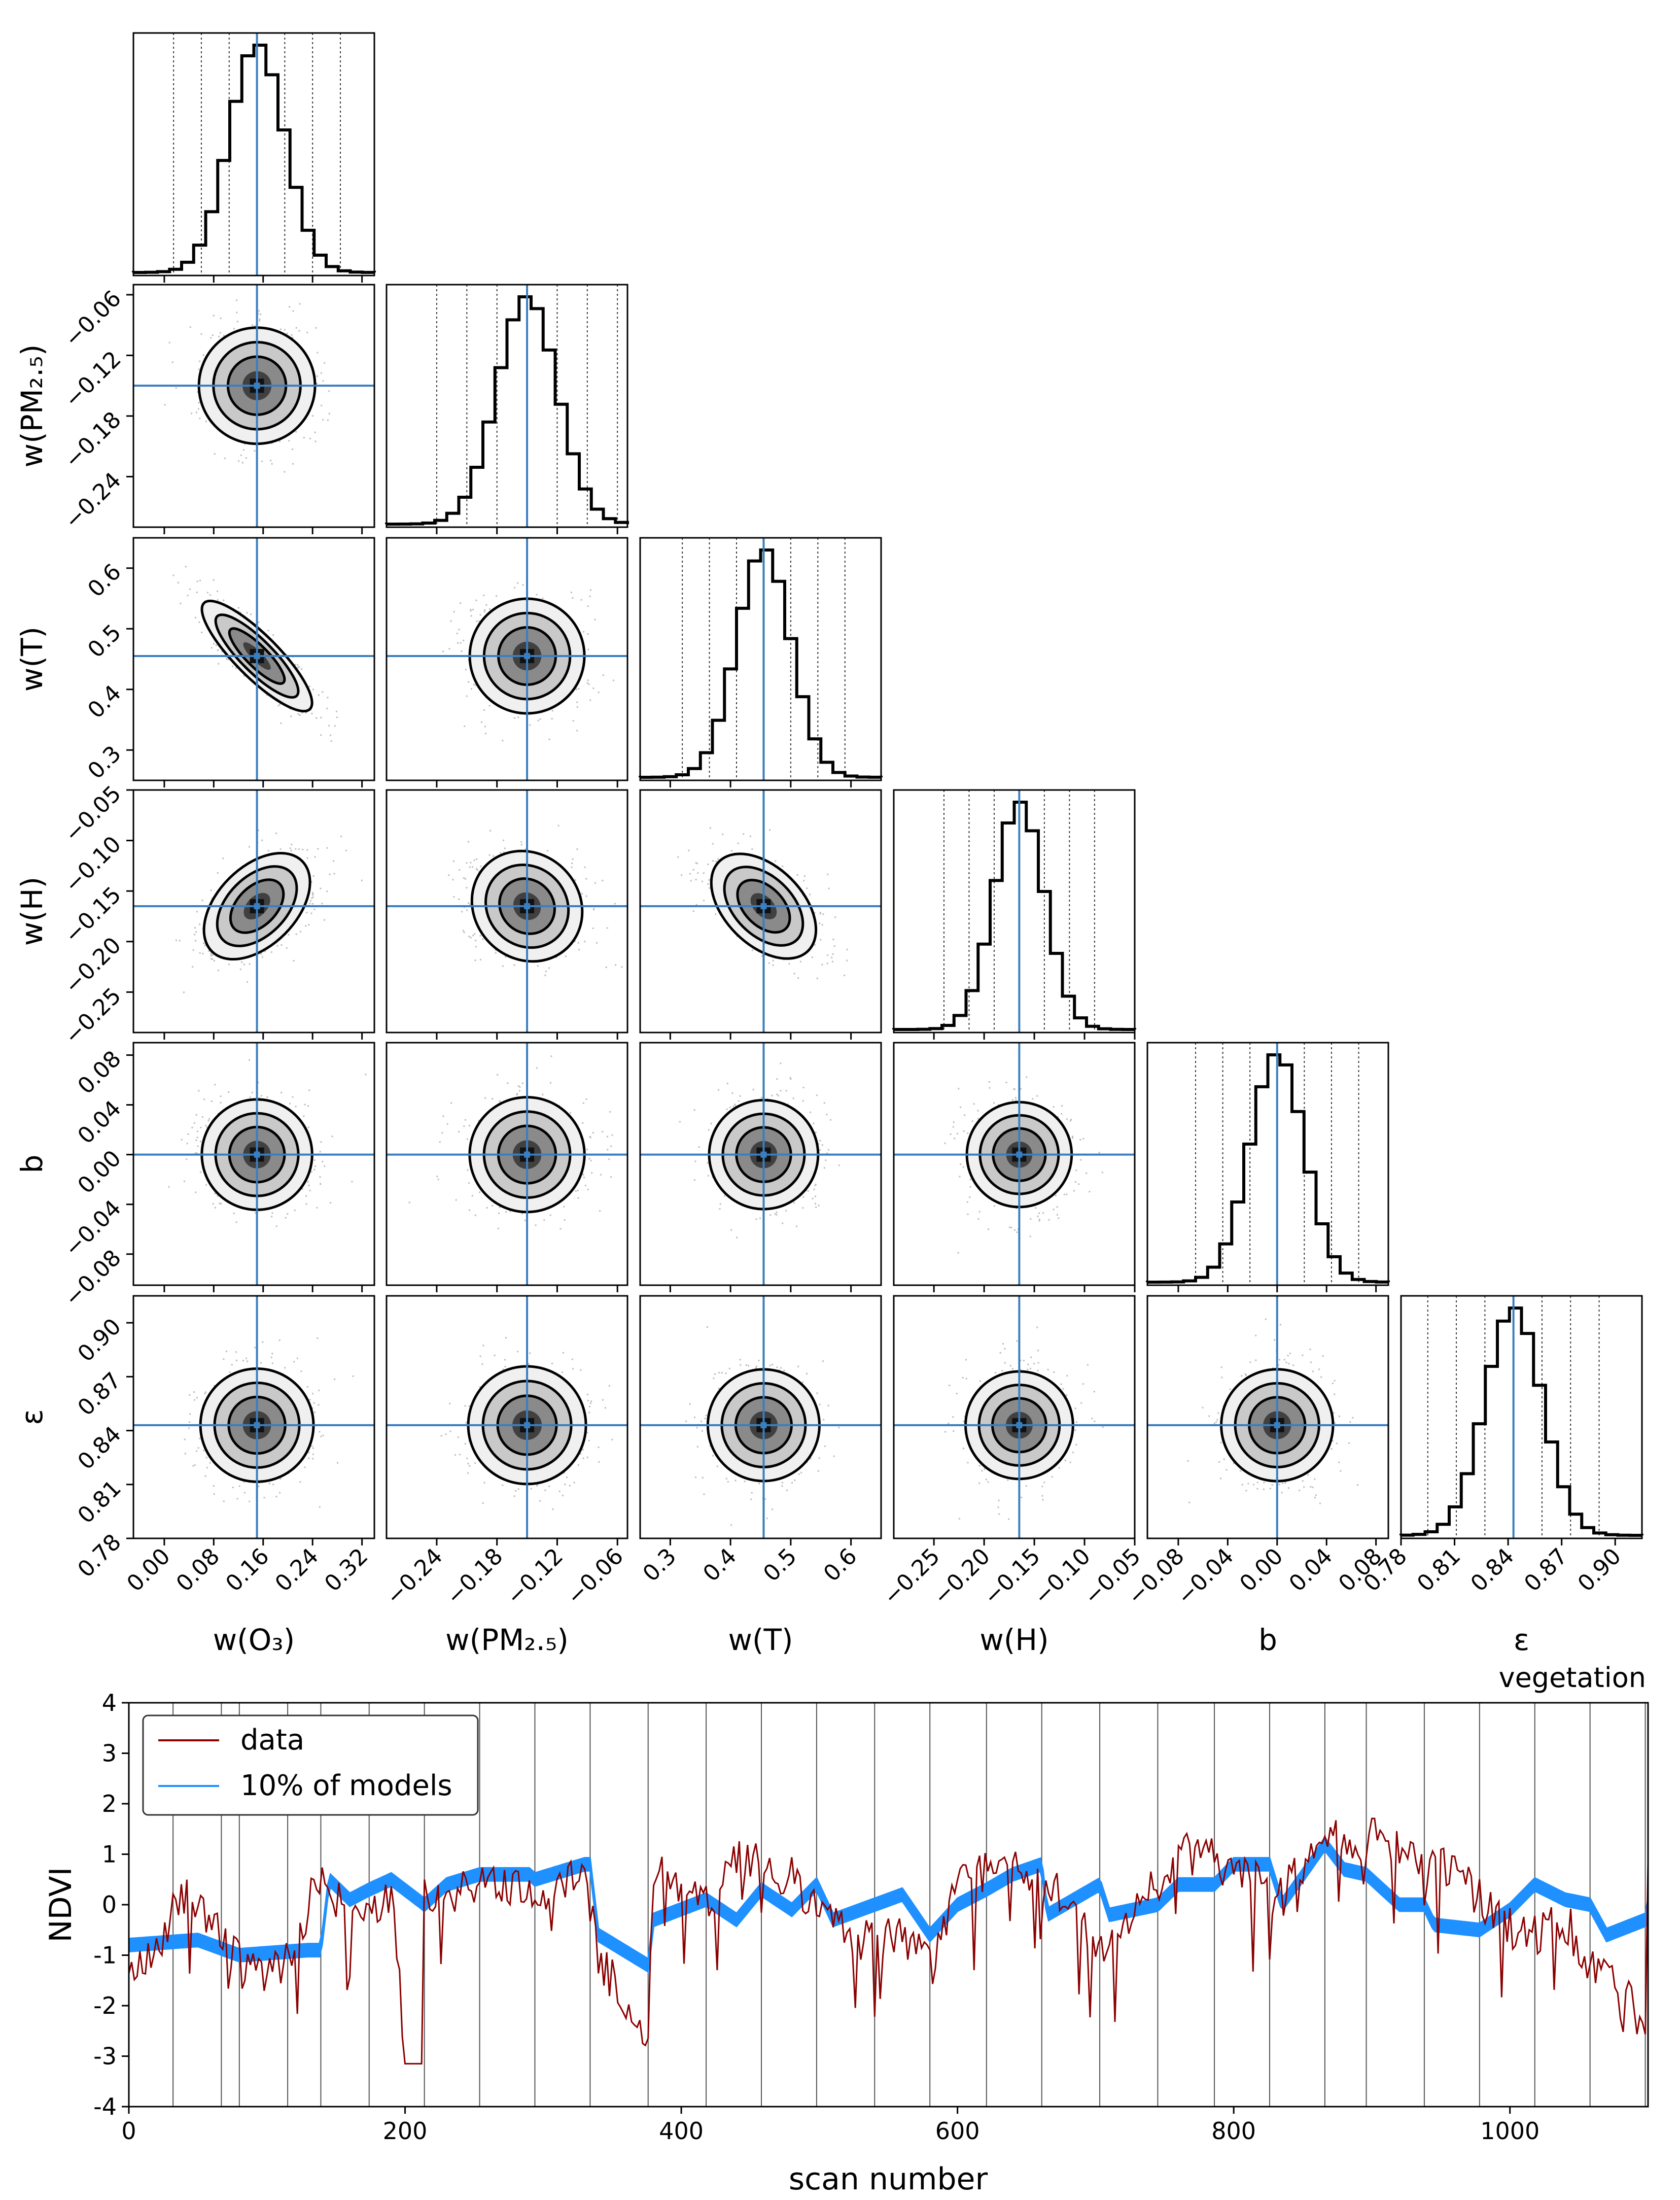 This screenshot has height=2200, width=1680. Describe the element at coordinates (660, 1565) in the screenshot. I see `x-tick-label: 0.3` at that location.